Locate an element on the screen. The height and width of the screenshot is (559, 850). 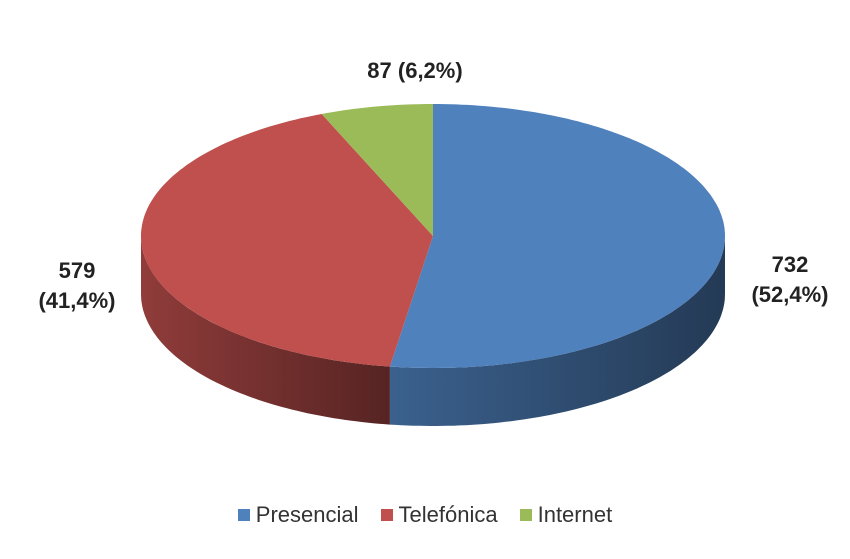
legend-label: Internet is located at coordinates (575, 514).